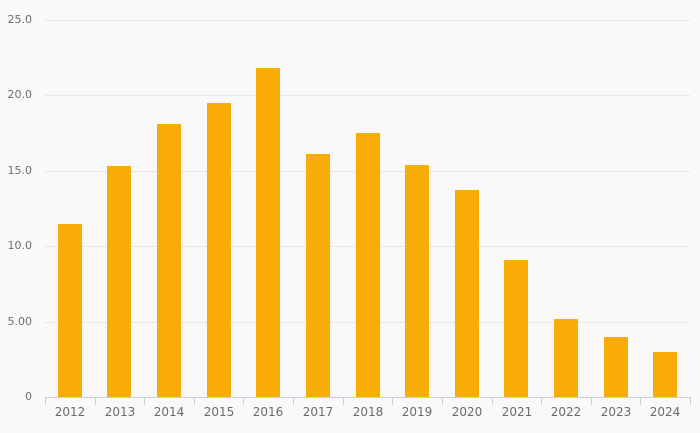  I want to click on x-axis-category-label: 2023, so click(616, 412).